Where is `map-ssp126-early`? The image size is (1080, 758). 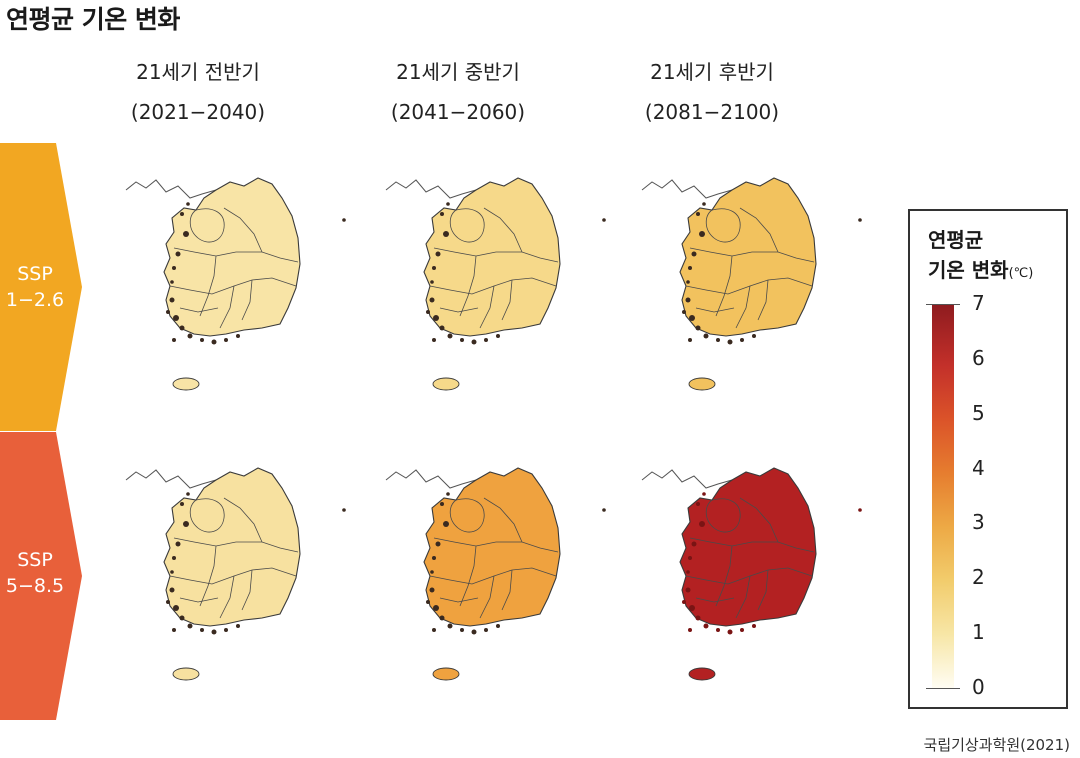 map-ssp126-early is located at coordinates (237, 293).